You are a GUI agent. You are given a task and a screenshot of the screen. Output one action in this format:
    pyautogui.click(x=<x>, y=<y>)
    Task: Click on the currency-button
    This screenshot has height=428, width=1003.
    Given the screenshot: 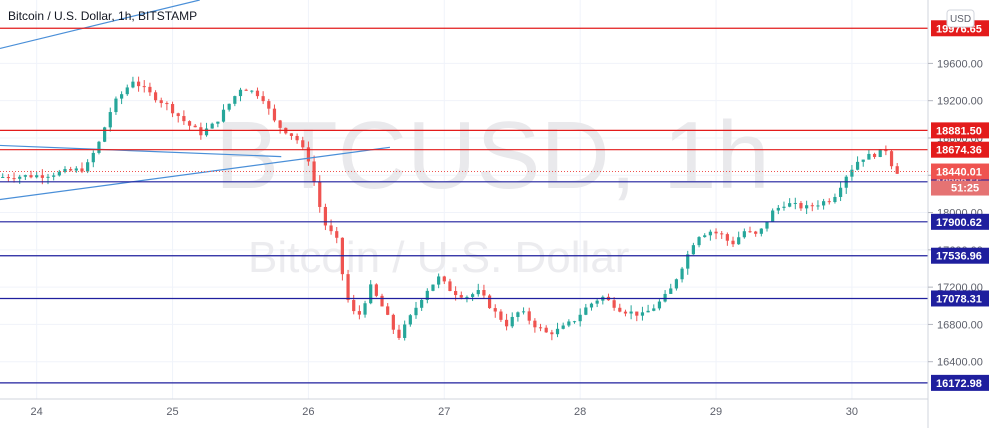 What is the action you would take?
    pyautogui.click(x=960, y=18)
    